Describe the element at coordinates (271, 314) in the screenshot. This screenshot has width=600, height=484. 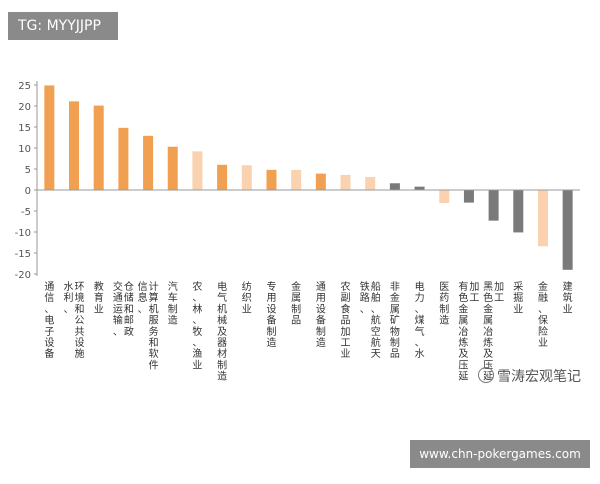
I see `category-label: 专用设备制造` at that location.